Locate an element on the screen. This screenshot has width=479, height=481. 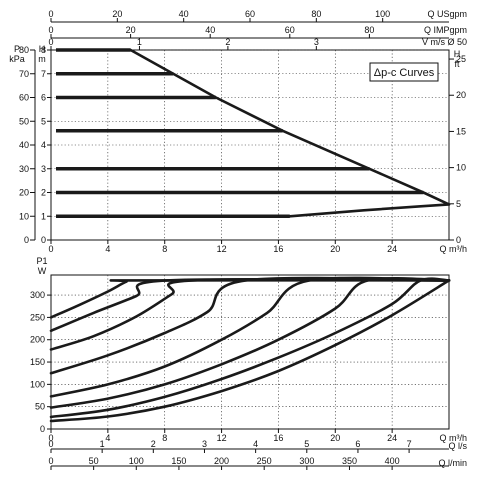
head-m-tick-label: 5 is located at coordinates (43, 121).